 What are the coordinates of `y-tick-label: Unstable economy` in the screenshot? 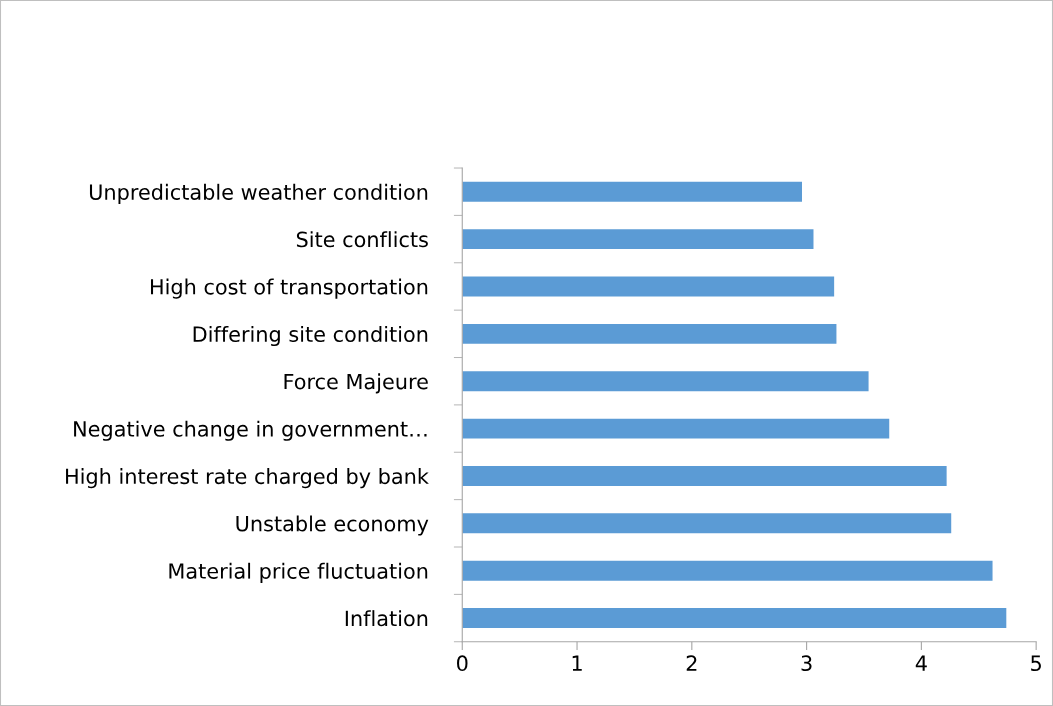 It's located at (332, 525).